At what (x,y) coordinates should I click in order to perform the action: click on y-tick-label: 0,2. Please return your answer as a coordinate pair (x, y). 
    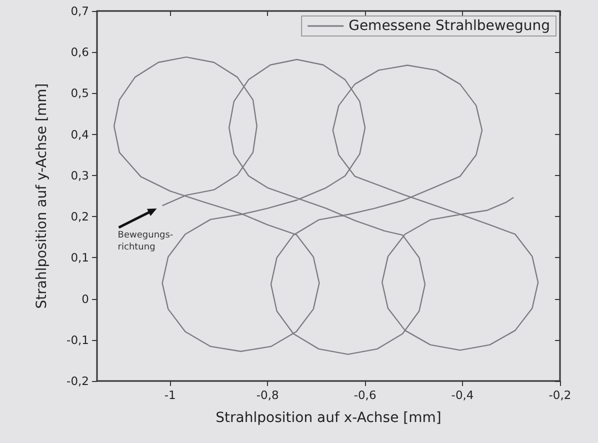
    Looking at the image, I should click on (79, 217).